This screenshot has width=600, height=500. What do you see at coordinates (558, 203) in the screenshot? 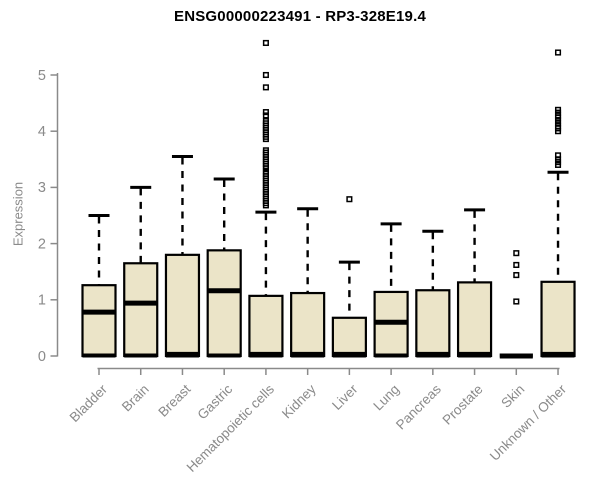
I see `box-unknown-other` at bounding box center [558, 203].